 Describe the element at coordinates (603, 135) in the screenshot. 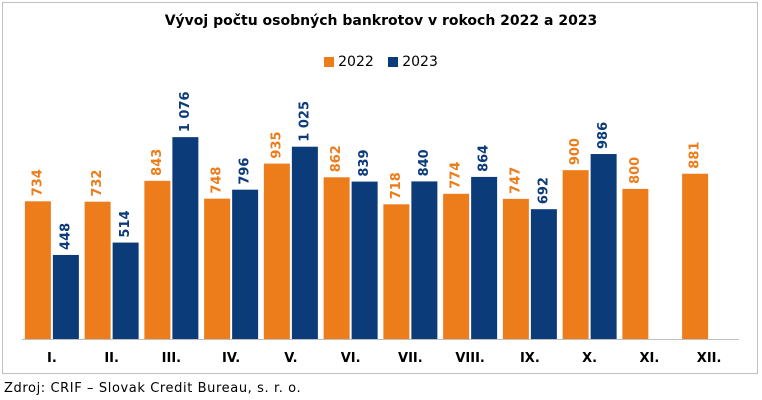

I see `data-label-2023-10: 986` at that location.